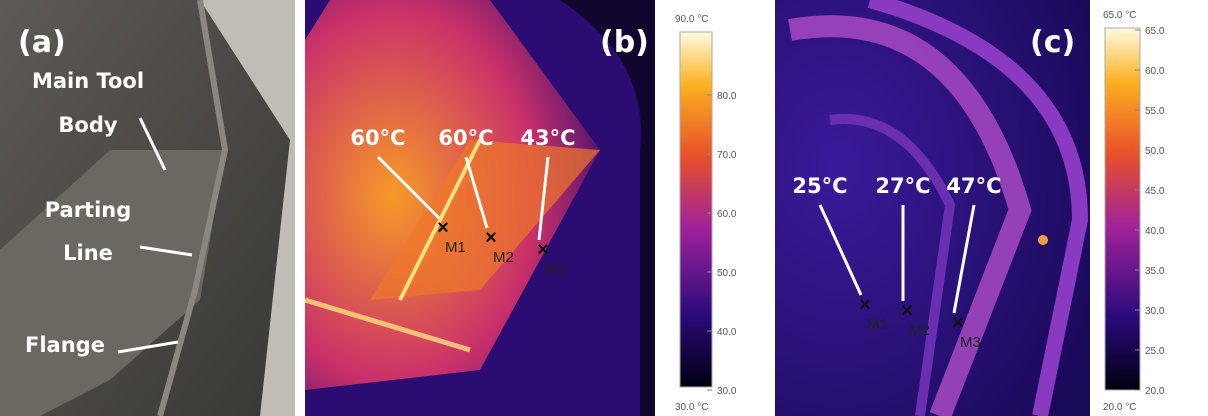 Image resolution: width=1208 pixels, height=416 pixels. What do you see at coordinates (42, 42) in the screenshot?
I see `panel-label: (a)` at bounding box center [42, 42].